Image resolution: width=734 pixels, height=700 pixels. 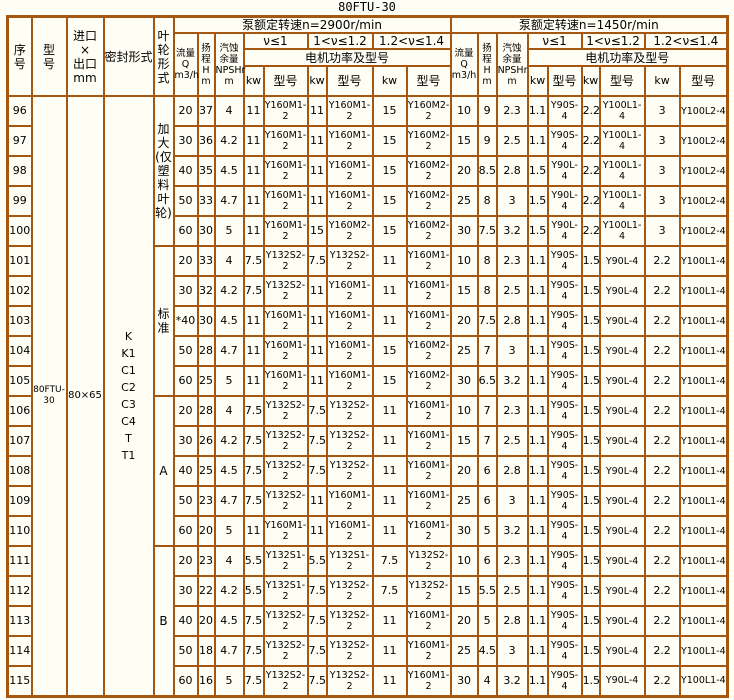 I want to click on header-npsh-1450: 汽蚀 余量 NPSHr m, so click(x=512, y=64).